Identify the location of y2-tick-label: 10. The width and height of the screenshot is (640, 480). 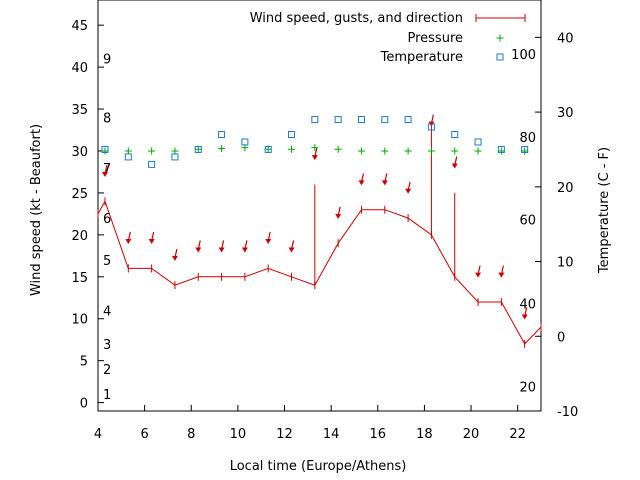
(565, 263).